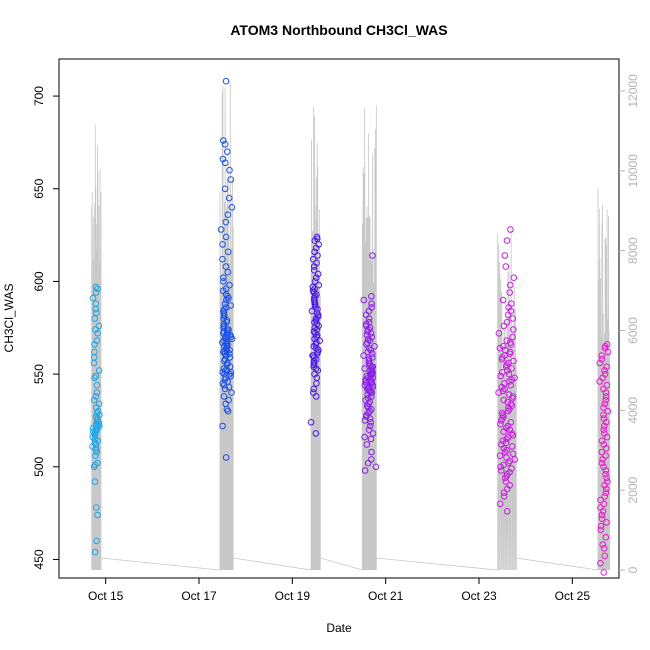 Image resolution: width=650 pixels, height=650 pixels. What do you see at coordinates (293, 596) in the screenshot?
I see `x-tick-label: Oct 19` at bounding box center [293, 596].